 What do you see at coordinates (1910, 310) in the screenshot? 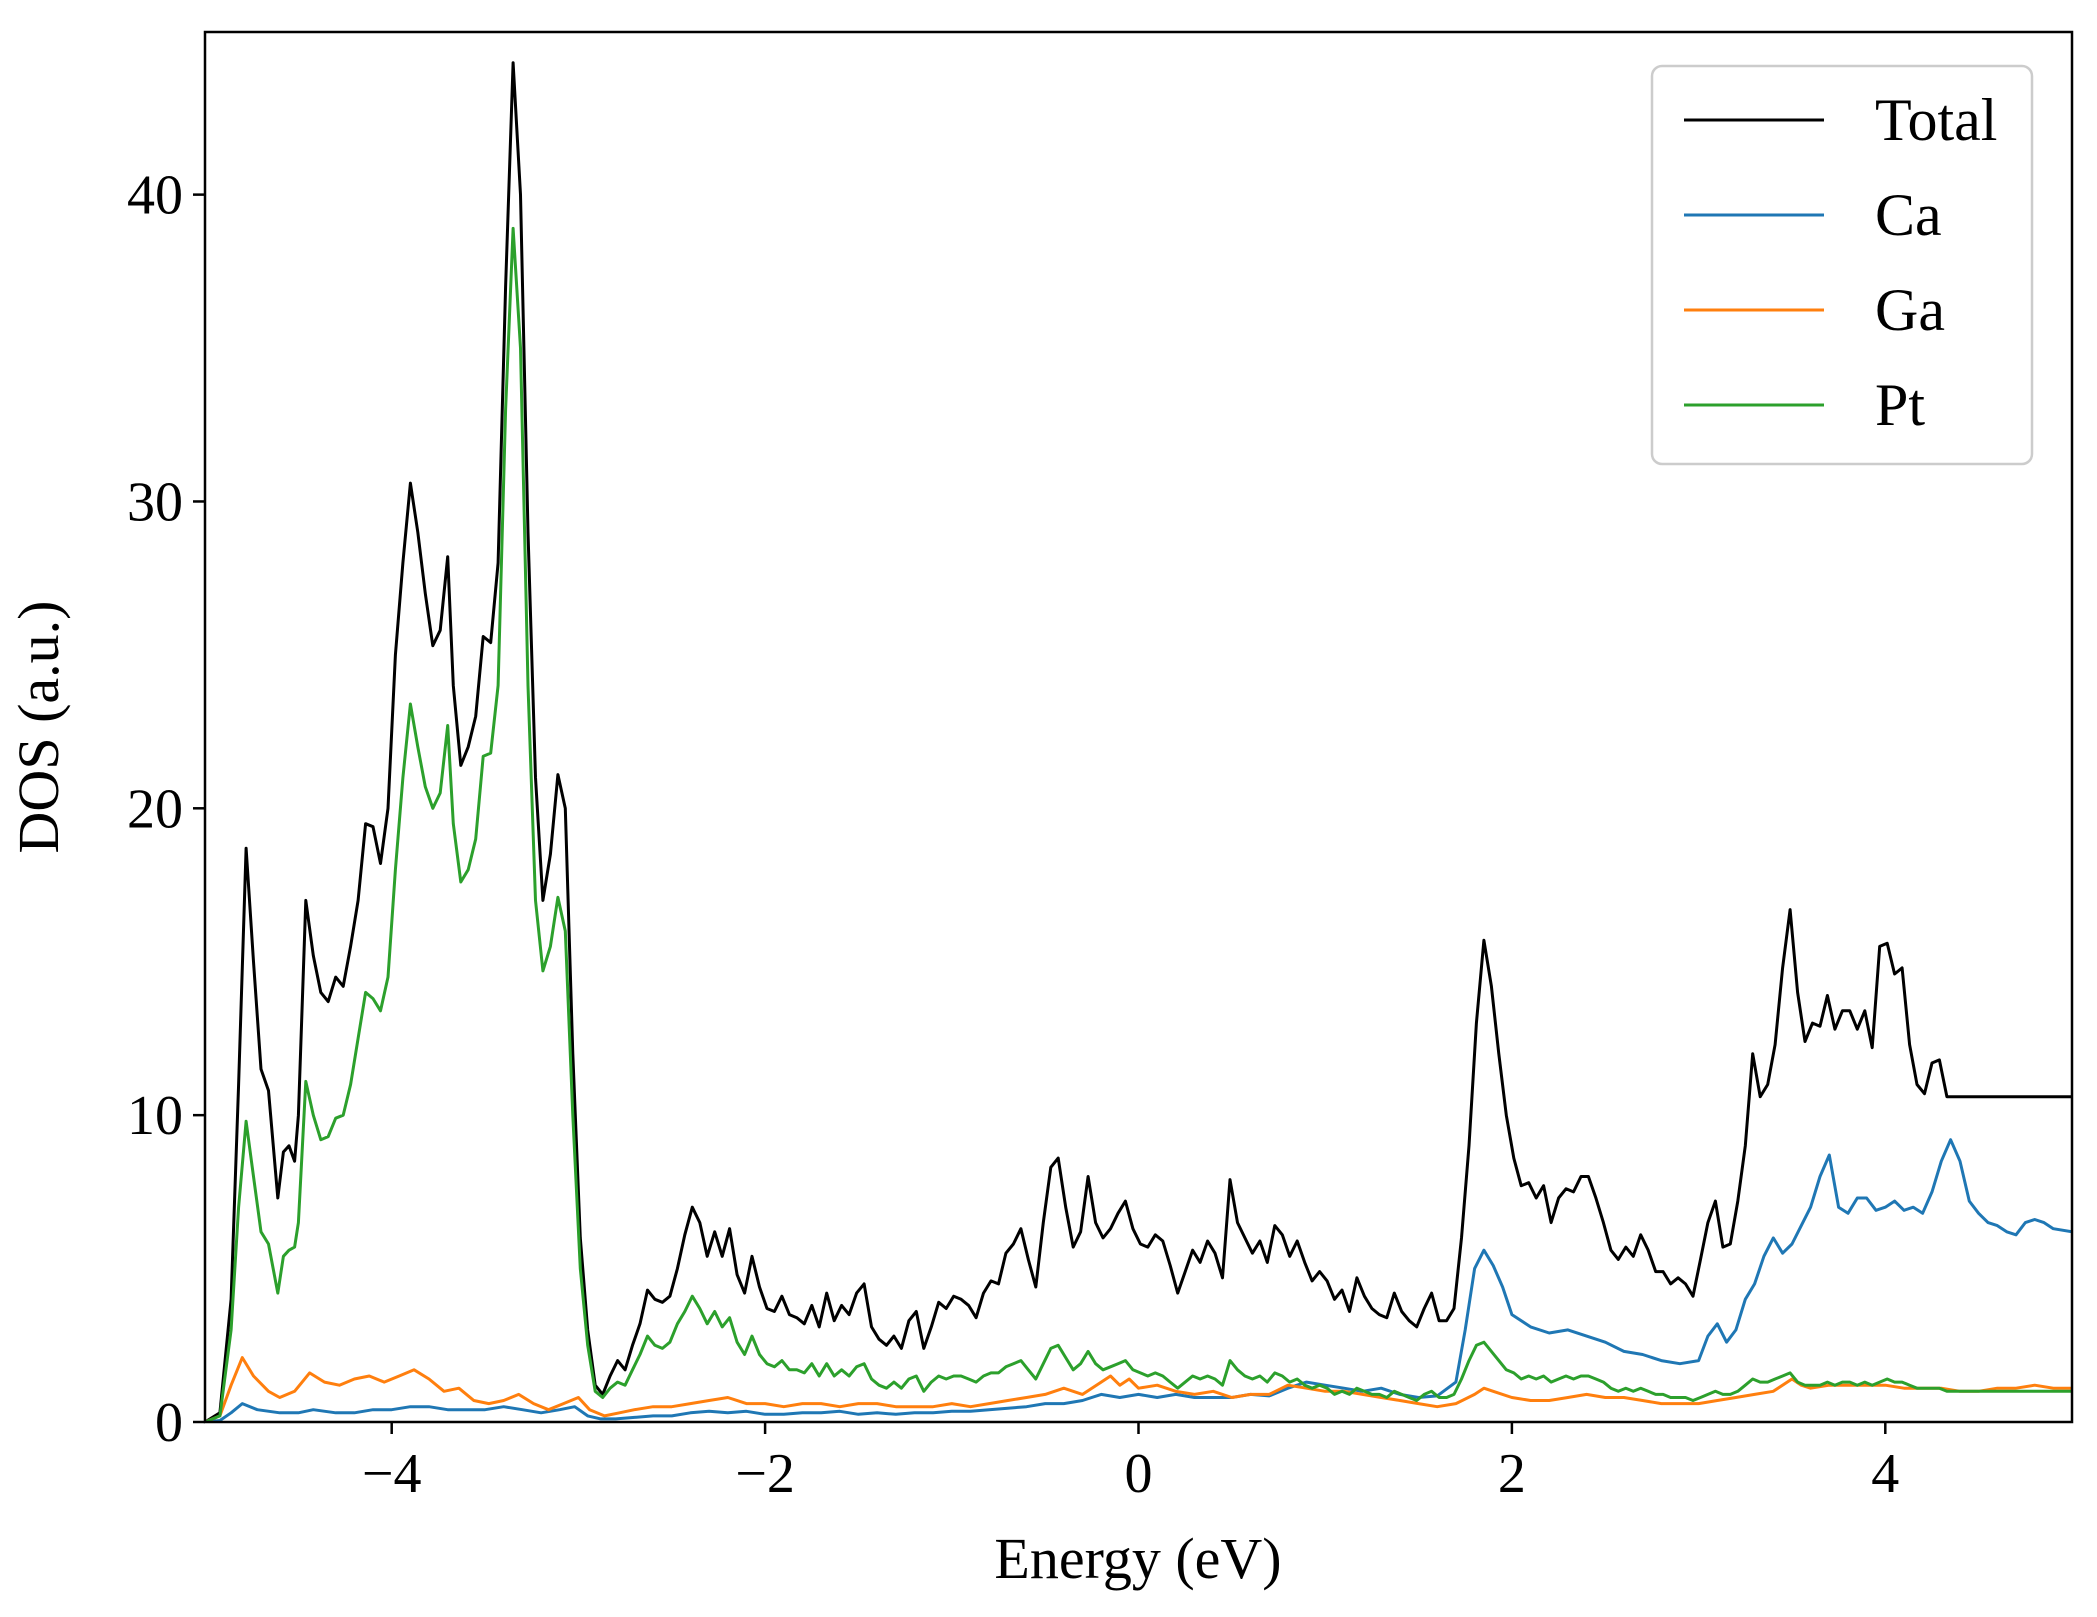
I see `legend-label-ga: Ga` at bounding box center [1910, 310].